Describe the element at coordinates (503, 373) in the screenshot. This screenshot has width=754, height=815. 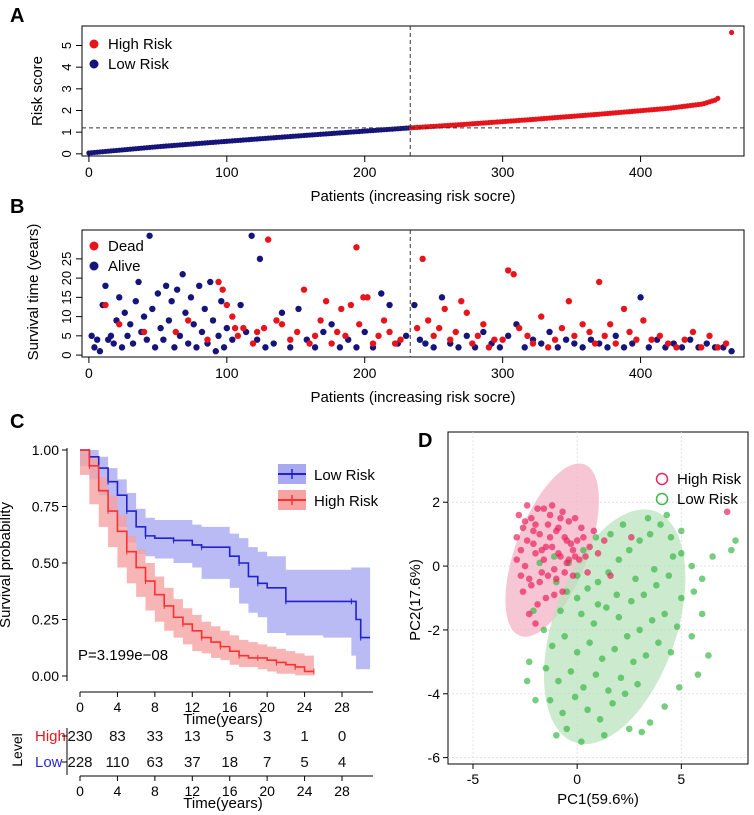
I see `x-tick-label: 300` at that location.